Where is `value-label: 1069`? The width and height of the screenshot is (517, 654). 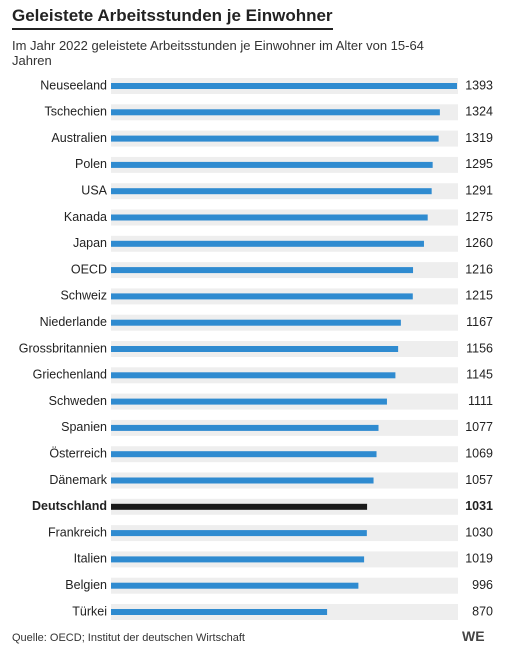 value-label: 1069 is located at coordinates (479, 453).